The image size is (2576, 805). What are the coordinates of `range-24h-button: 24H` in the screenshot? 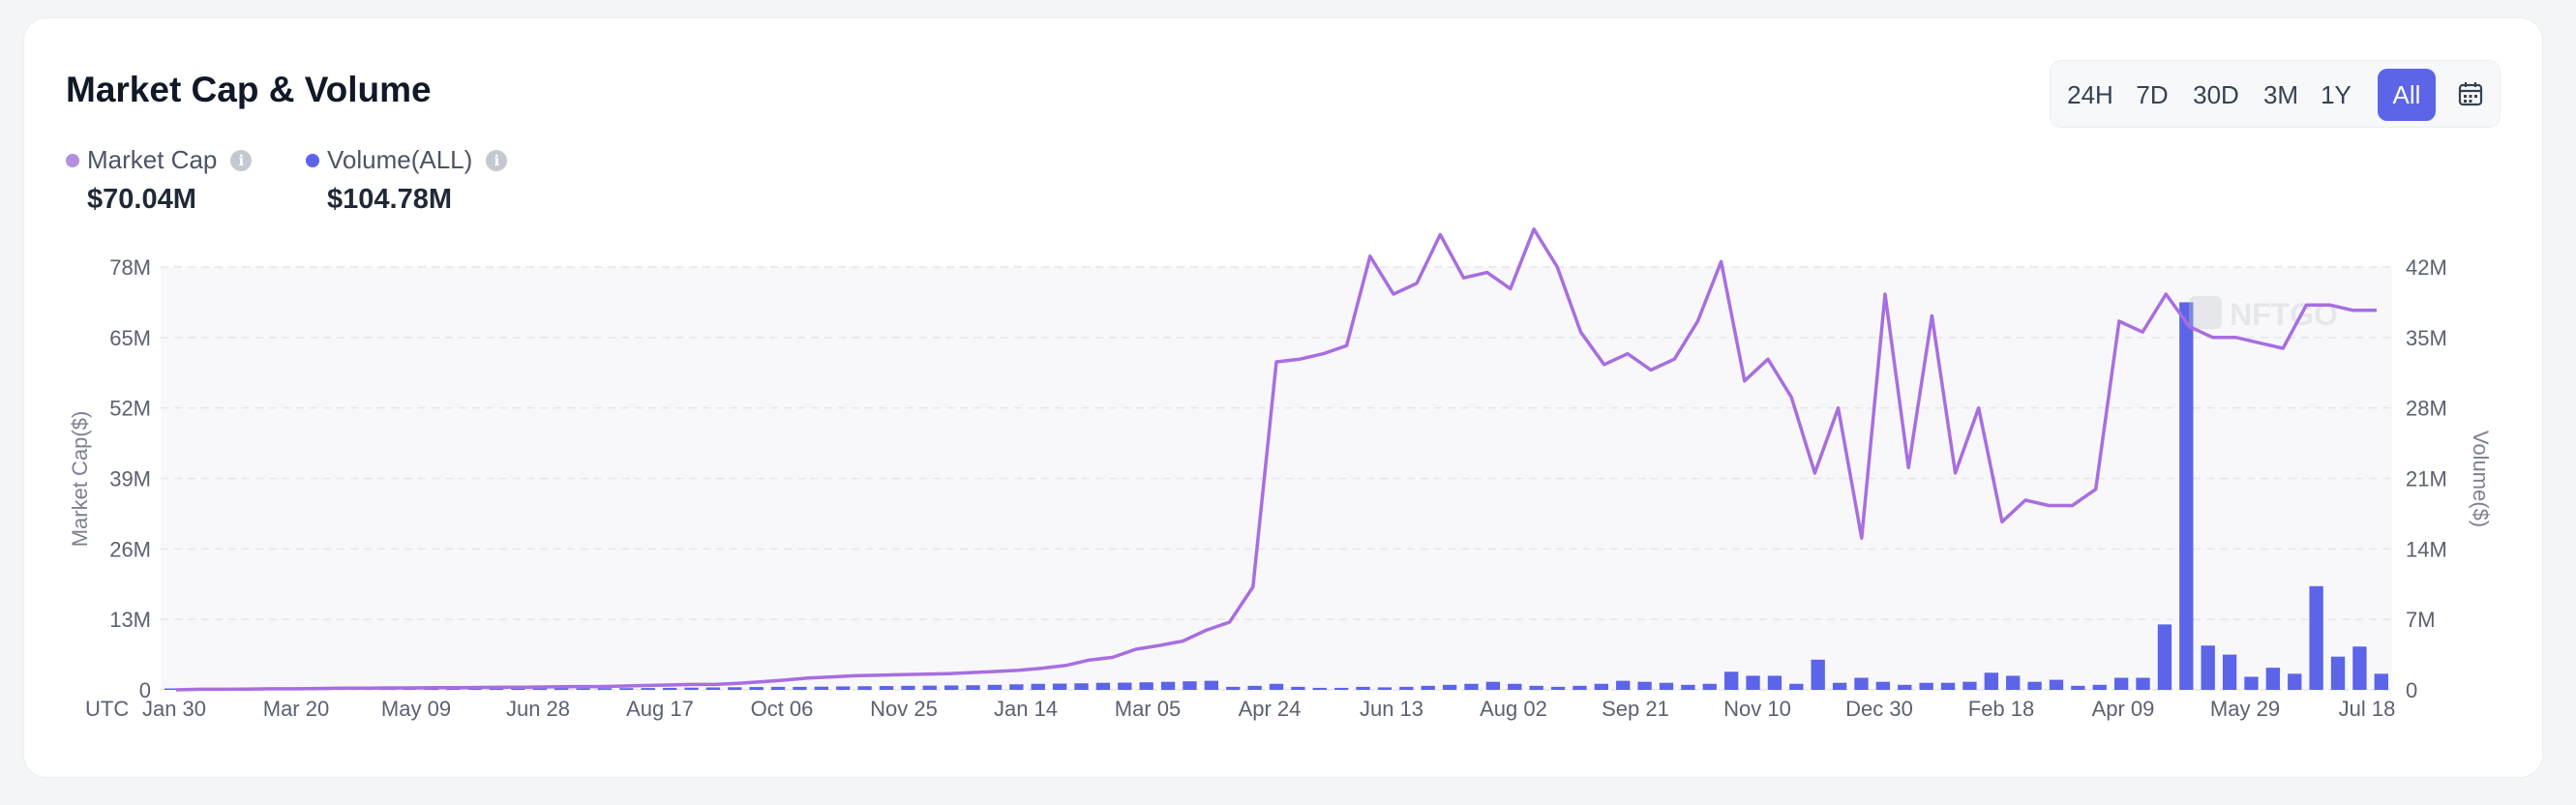 It's located at (2090, 94).